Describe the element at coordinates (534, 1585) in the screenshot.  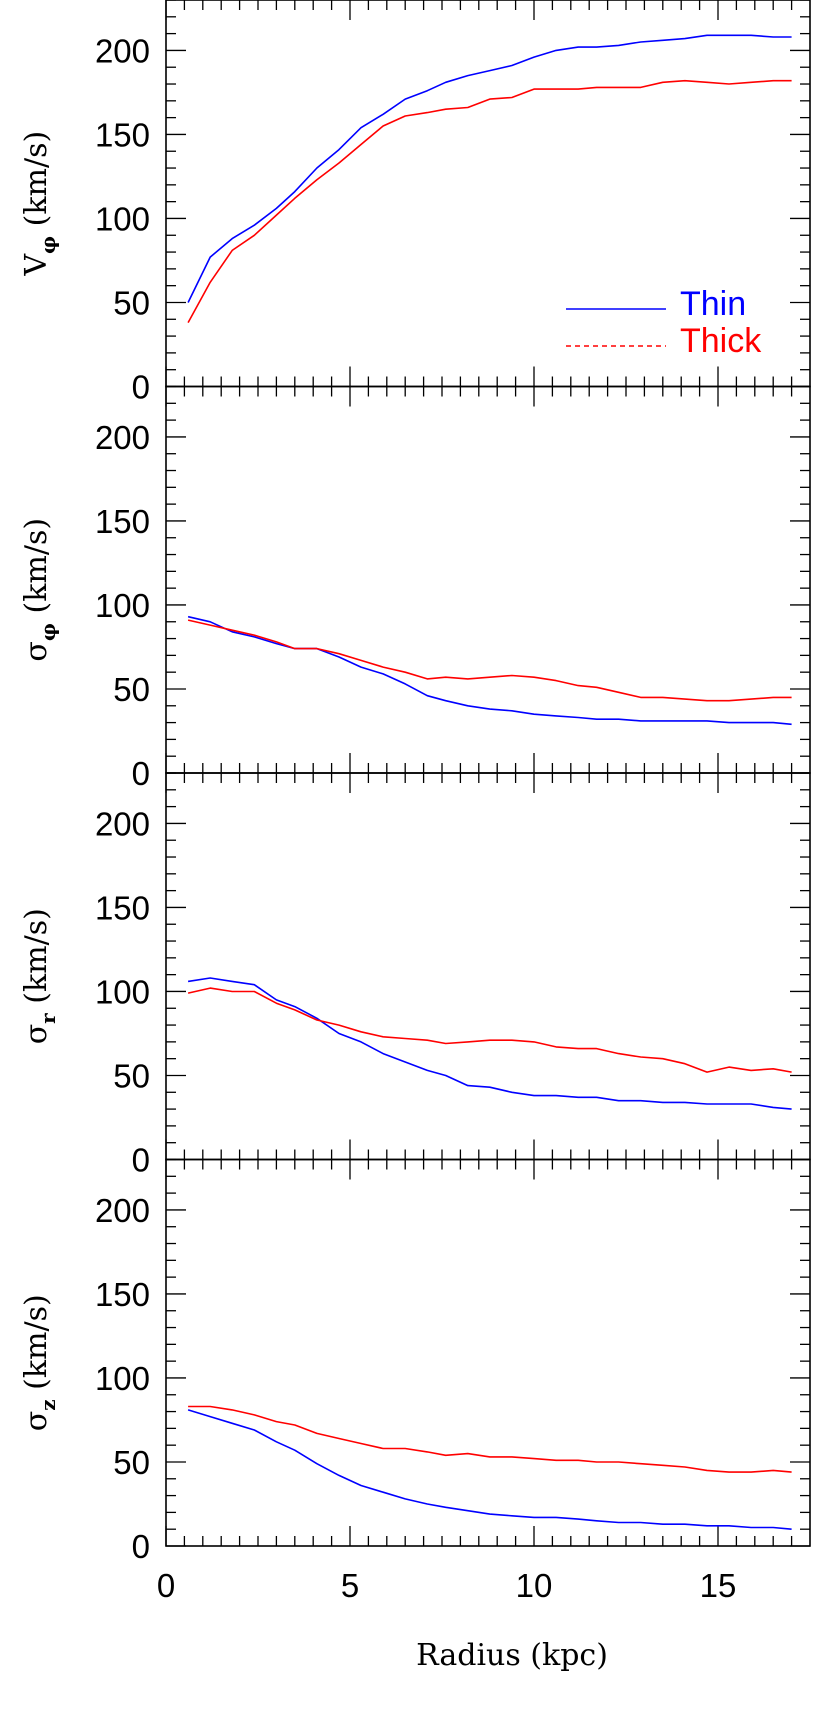
I see `x-tick-label: 10` at that location.